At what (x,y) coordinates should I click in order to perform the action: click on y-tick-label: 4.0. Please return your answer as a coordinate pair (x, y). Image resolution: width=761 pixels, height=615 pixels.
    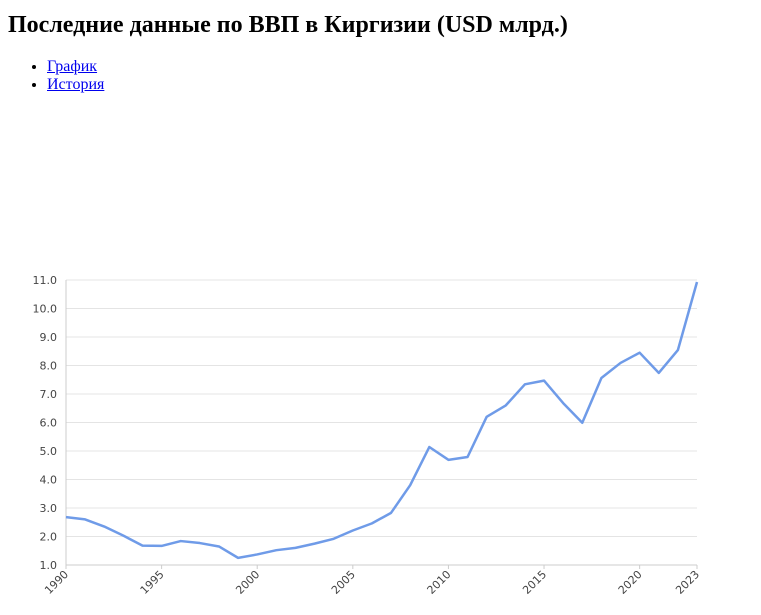
    Looking at the image, I should click on (49, 480).